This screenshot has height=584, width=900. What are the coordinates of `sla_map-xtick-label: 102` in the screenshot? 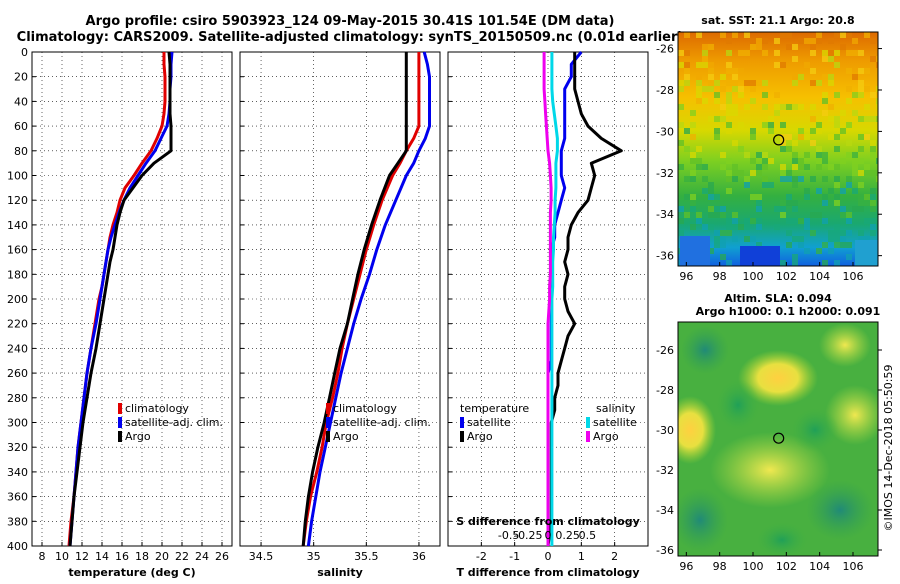 It's located at (786, 566).